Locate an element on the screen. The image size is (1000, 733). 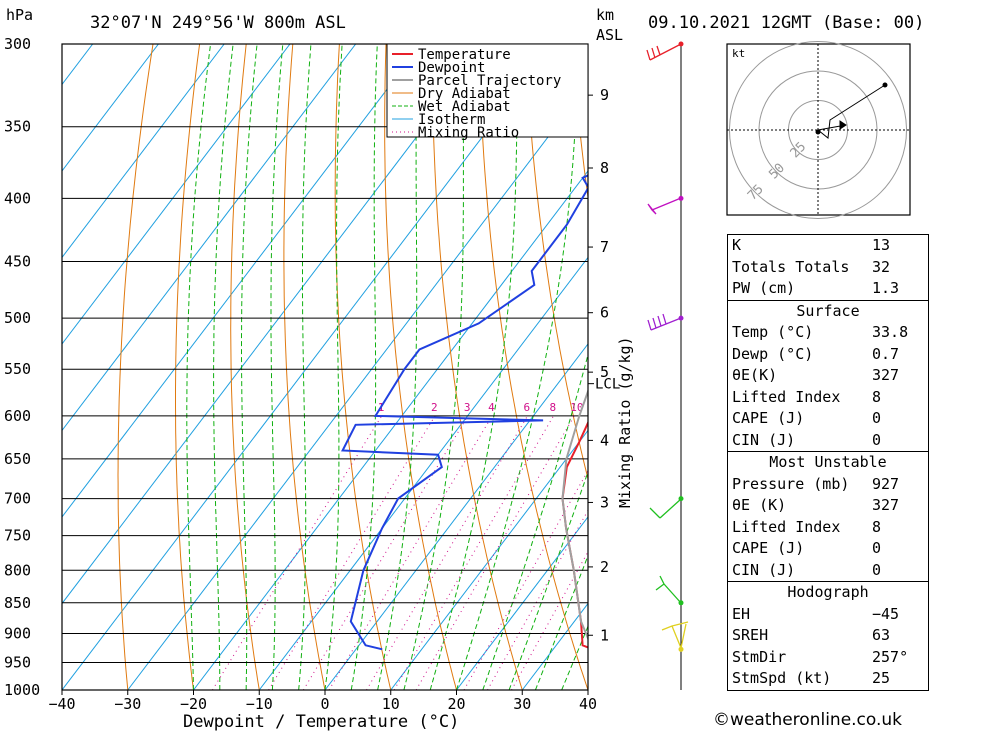
surface-header: Surface is located at coordinates (828, 311).